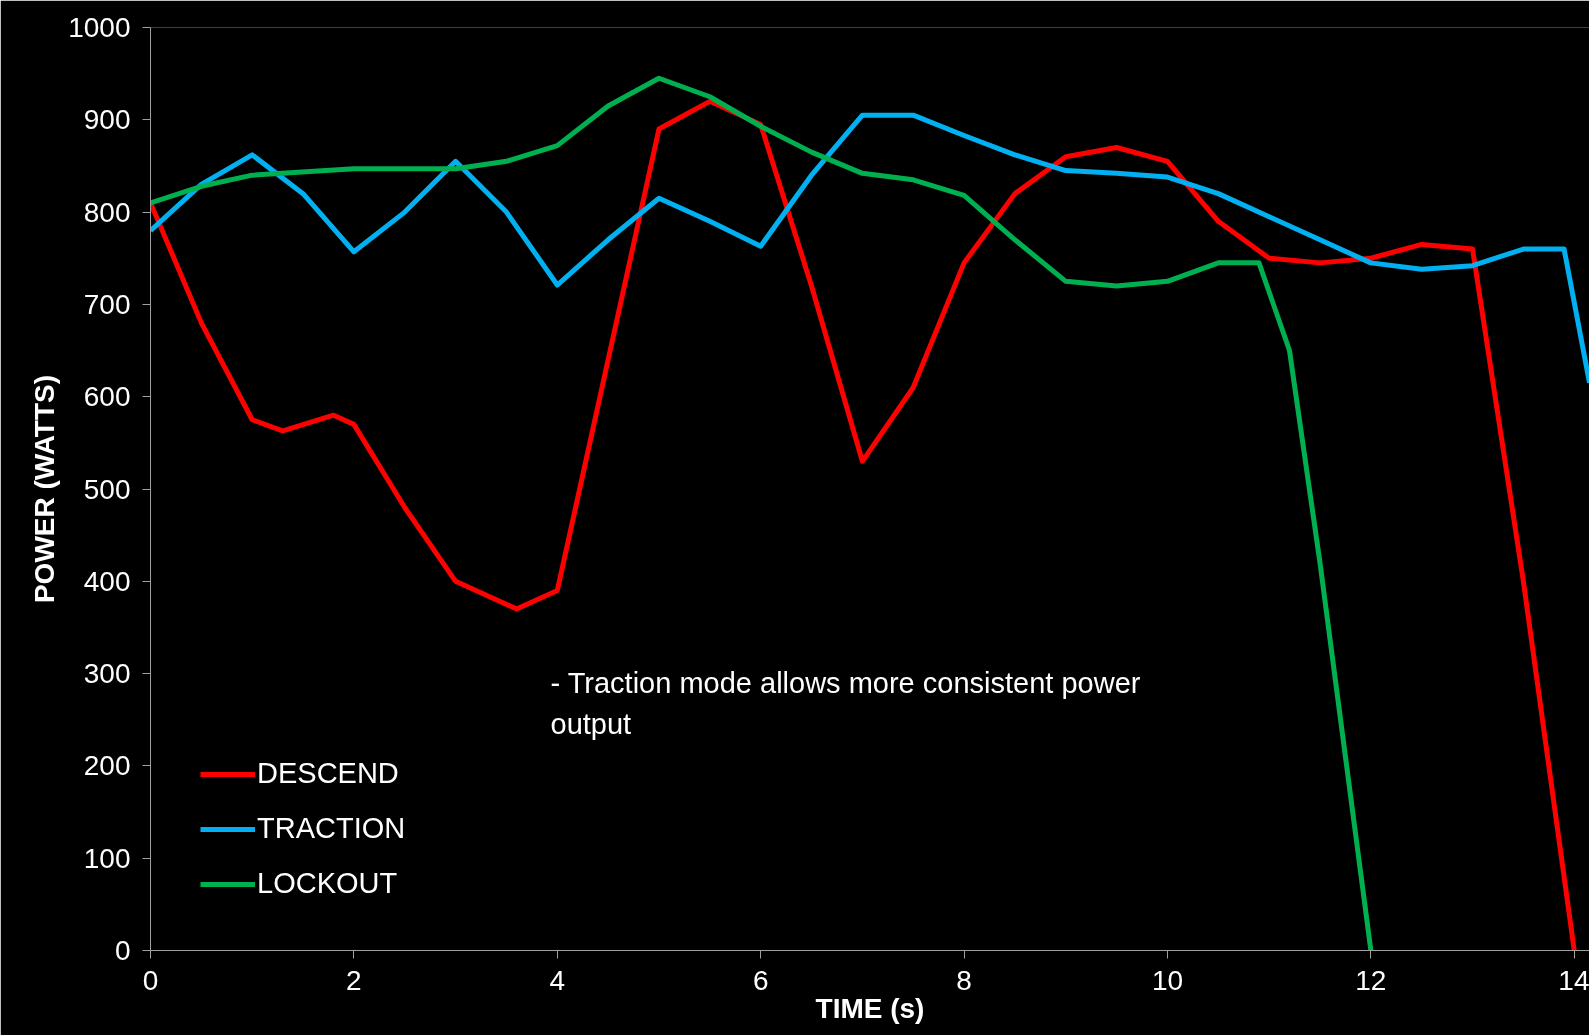 The image size is (1589, 1035). Describe the element at coordinates (107, 212) in the screenshot. I see `y-tick-label: 800` at that location.